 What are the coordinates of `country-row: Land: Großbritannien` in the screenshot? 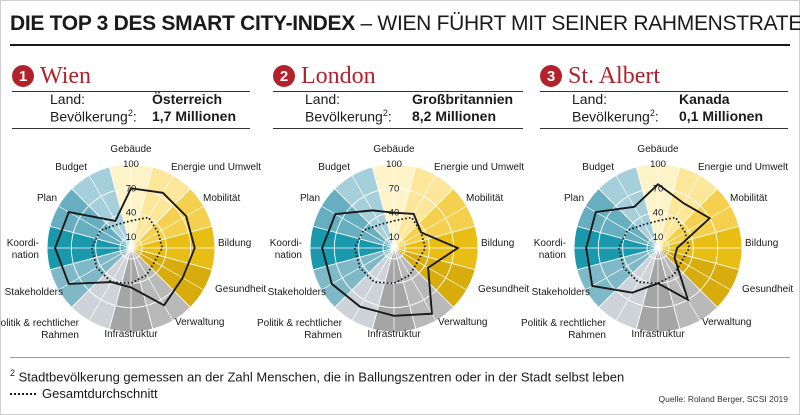 It's located at (409, 99).